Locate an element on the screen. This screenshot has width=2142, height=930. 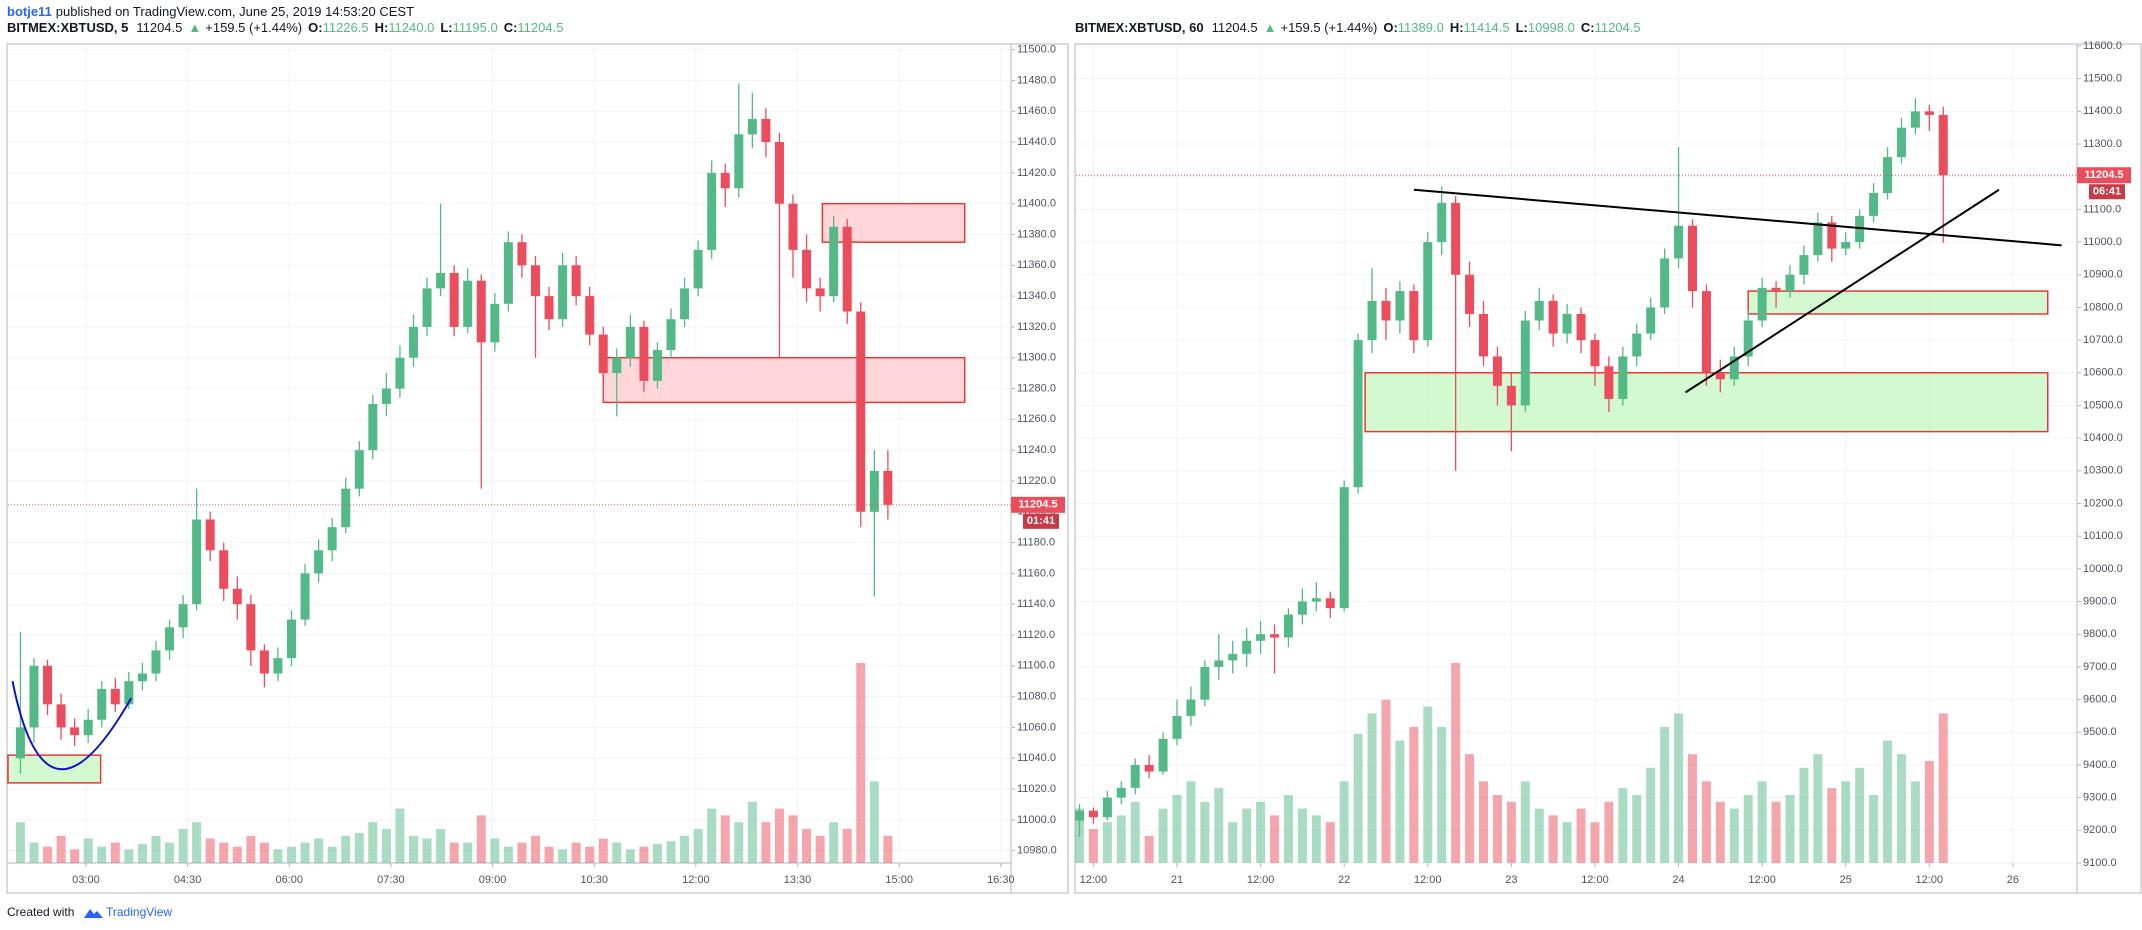
y-tick-label: 10300.0 is located at coordinates (2103, 471).